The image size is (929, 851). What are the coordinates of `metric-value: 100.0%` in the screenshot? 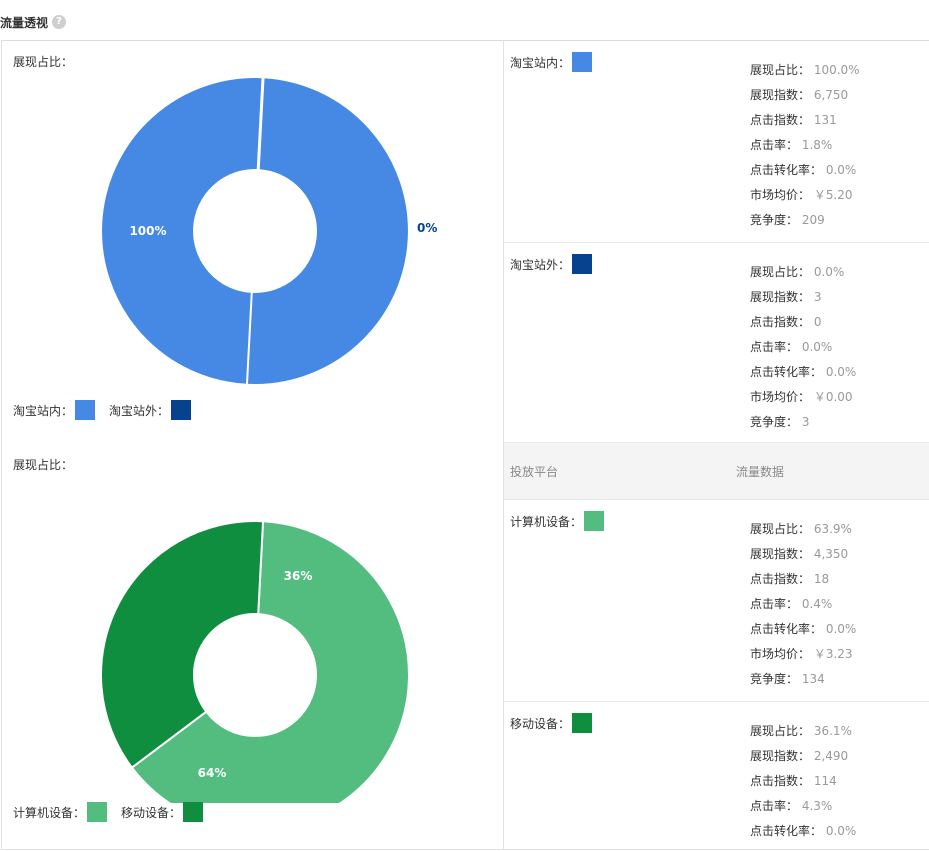 It's located at (835, 70).